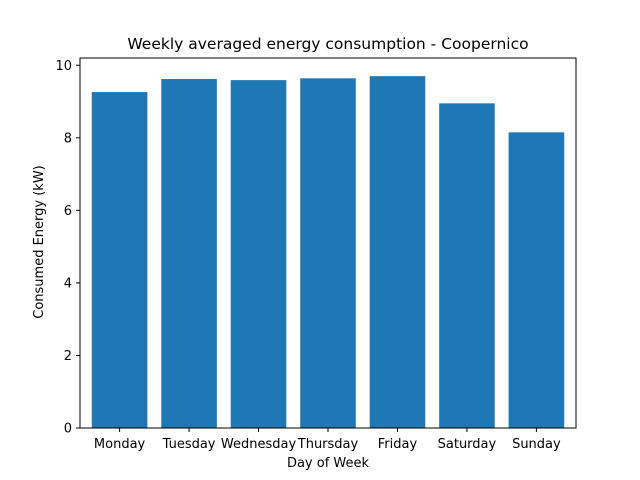  Describe the element at coordinates (536, 444) in the screenshot. I see `x-tick-label: Sunday` at that location.